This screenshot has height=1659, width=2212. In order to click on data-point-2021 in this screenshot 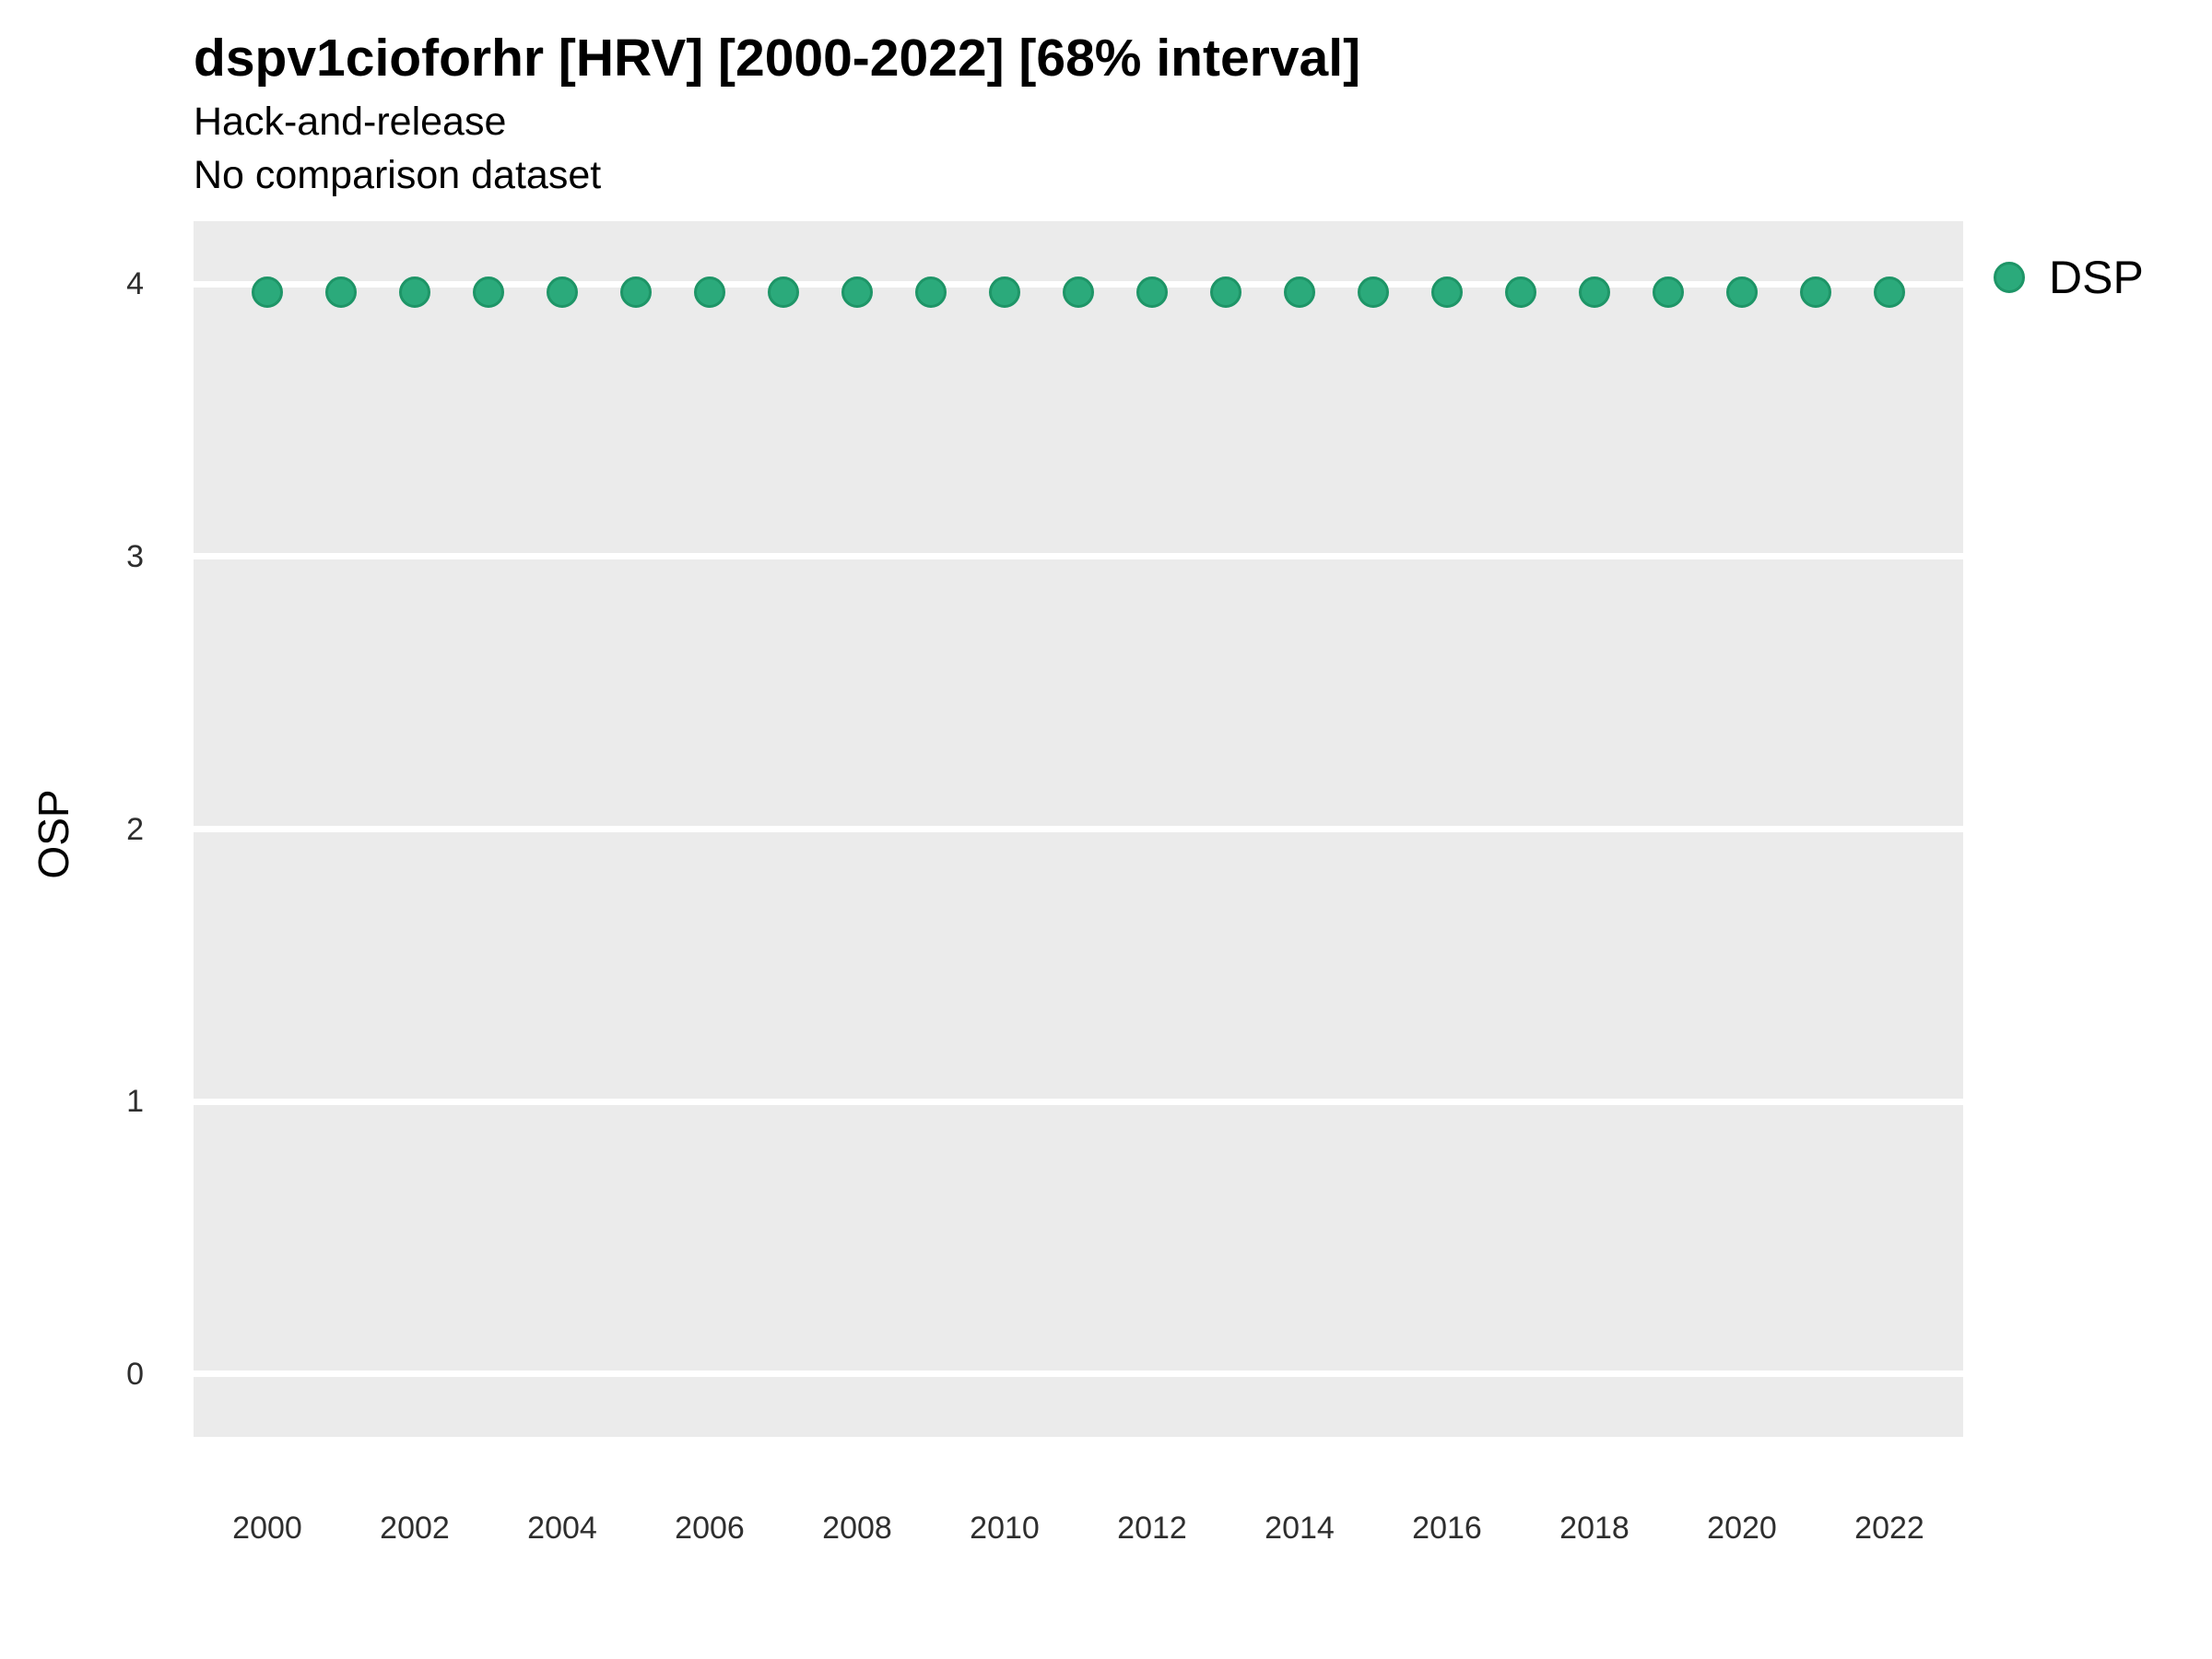, I will do `click(1815, 292)`.